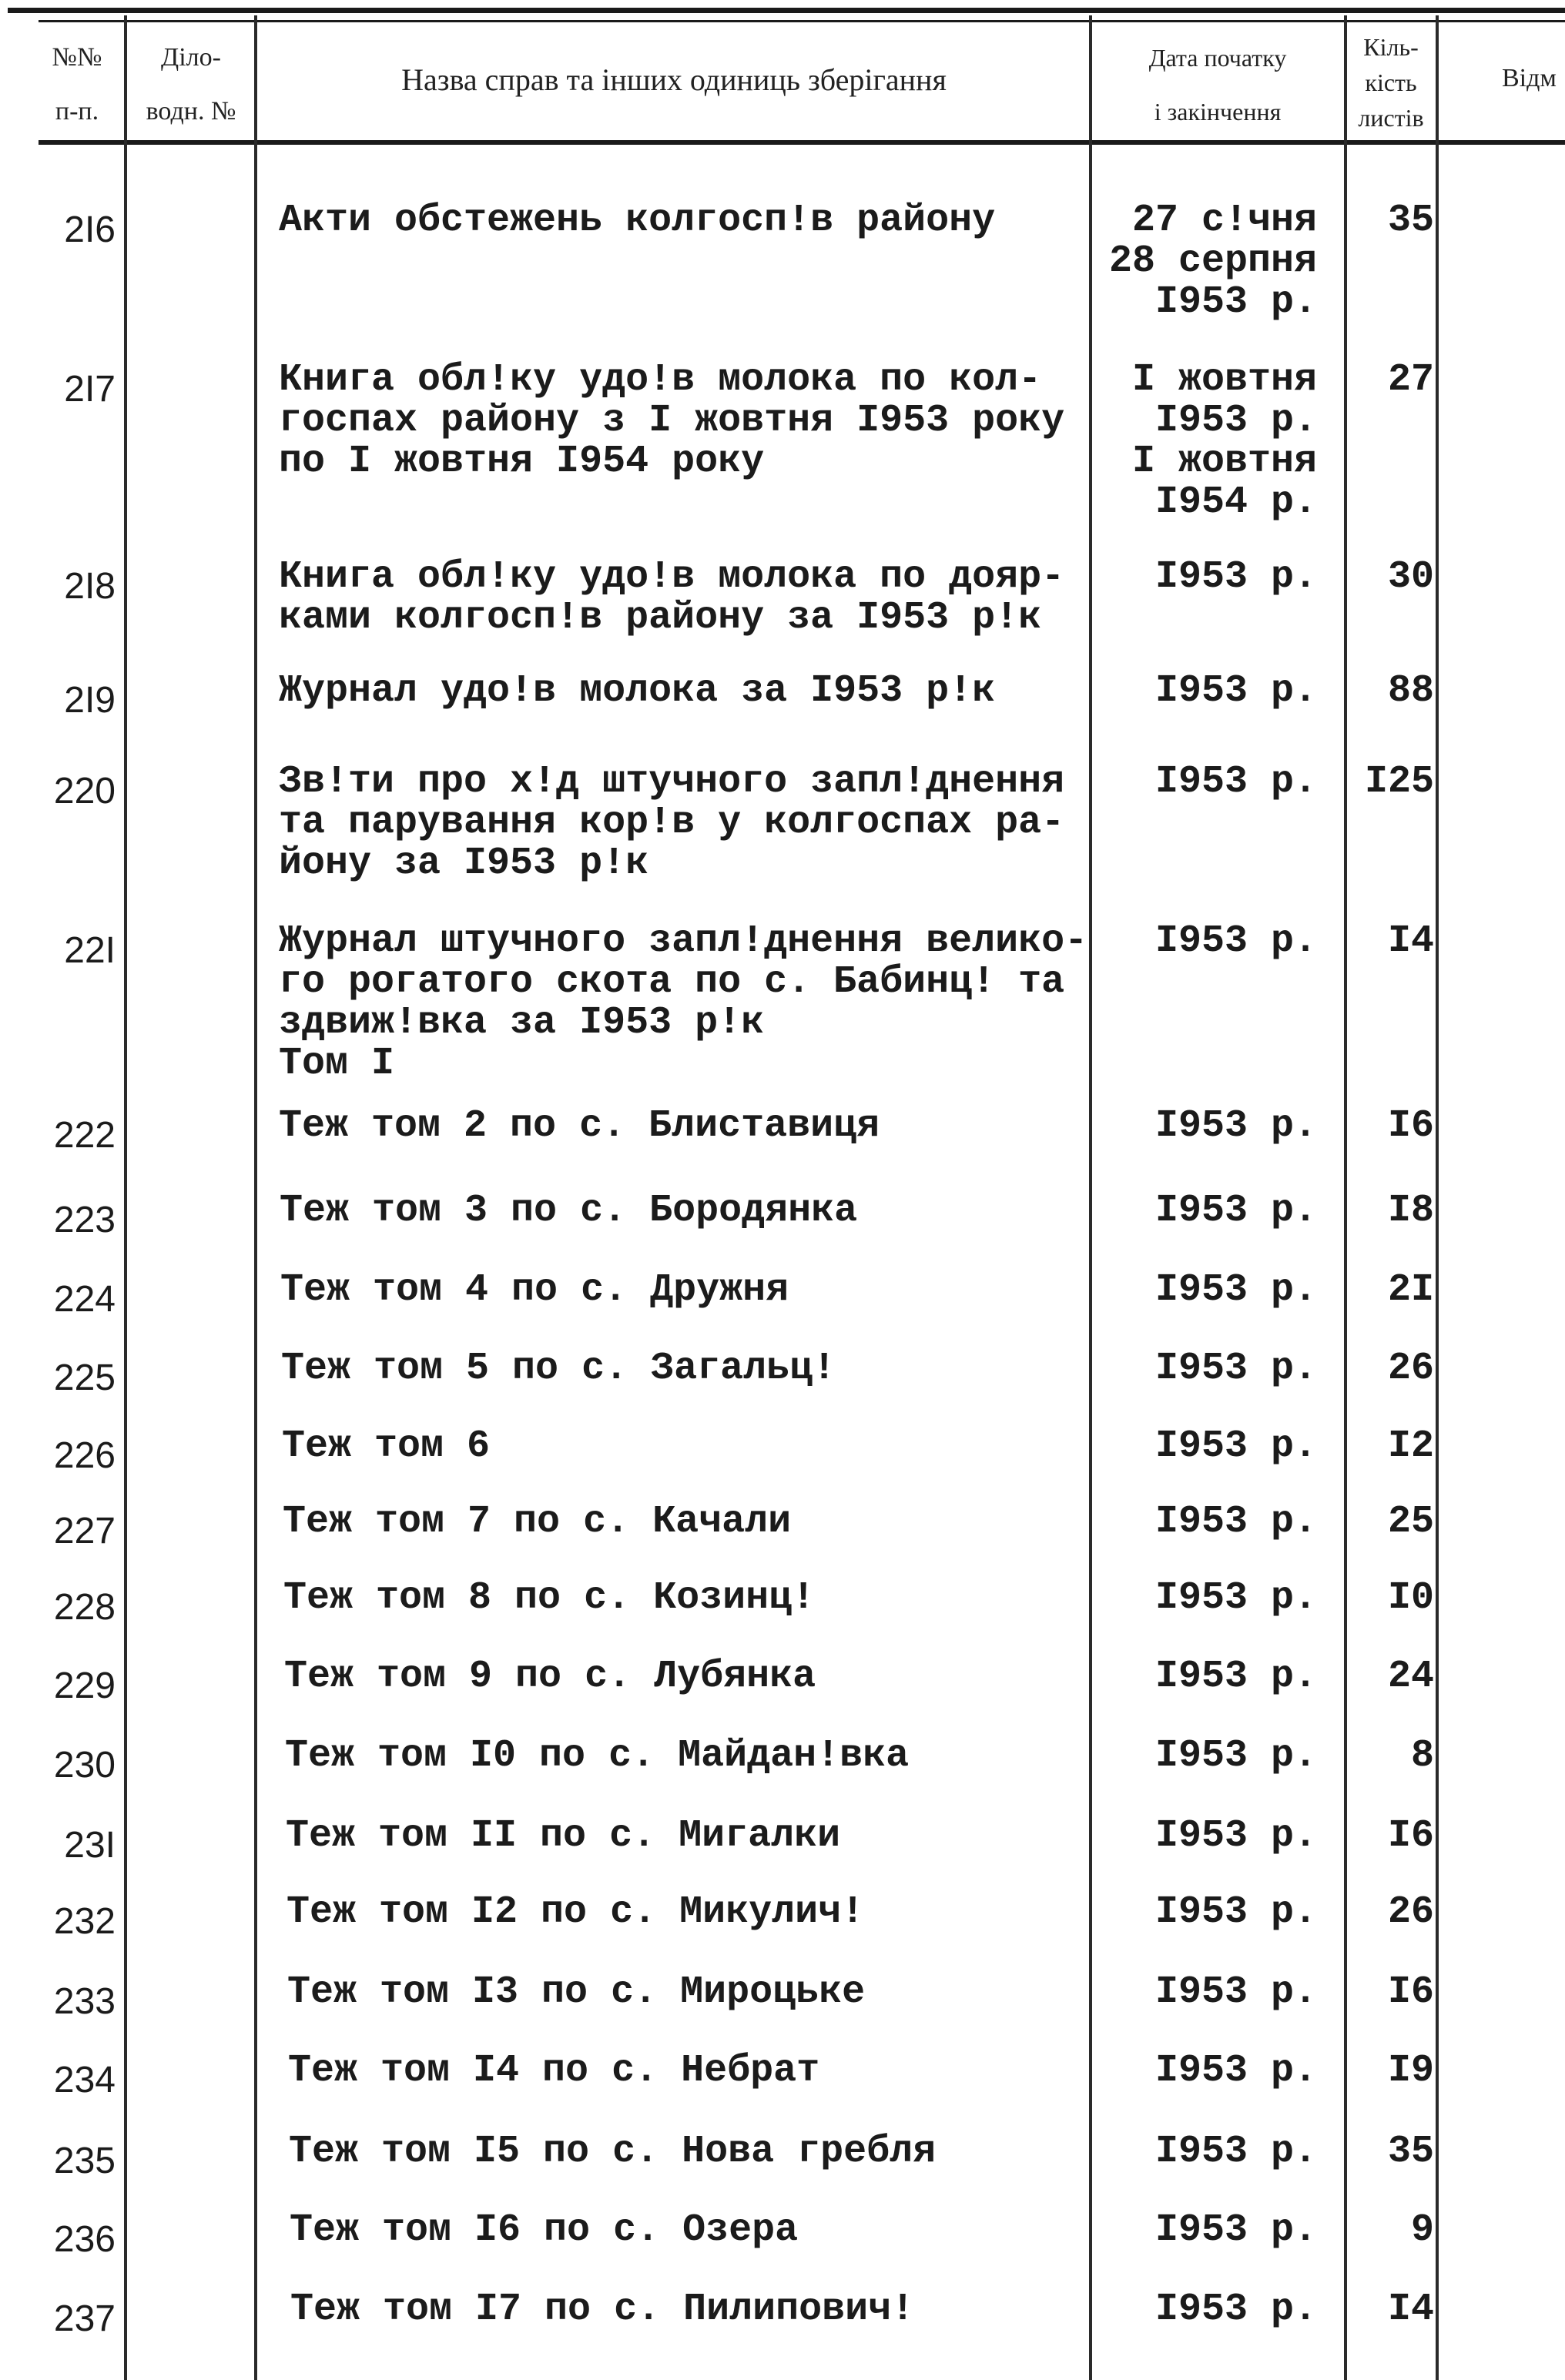 The height and width of the screenshot is (2380, 1565). What do you see at coordinates (537, 1522) in the screenshot?
I see `row-title: Теж том 7 по с. Качали` at bounding box center [537, 1522].